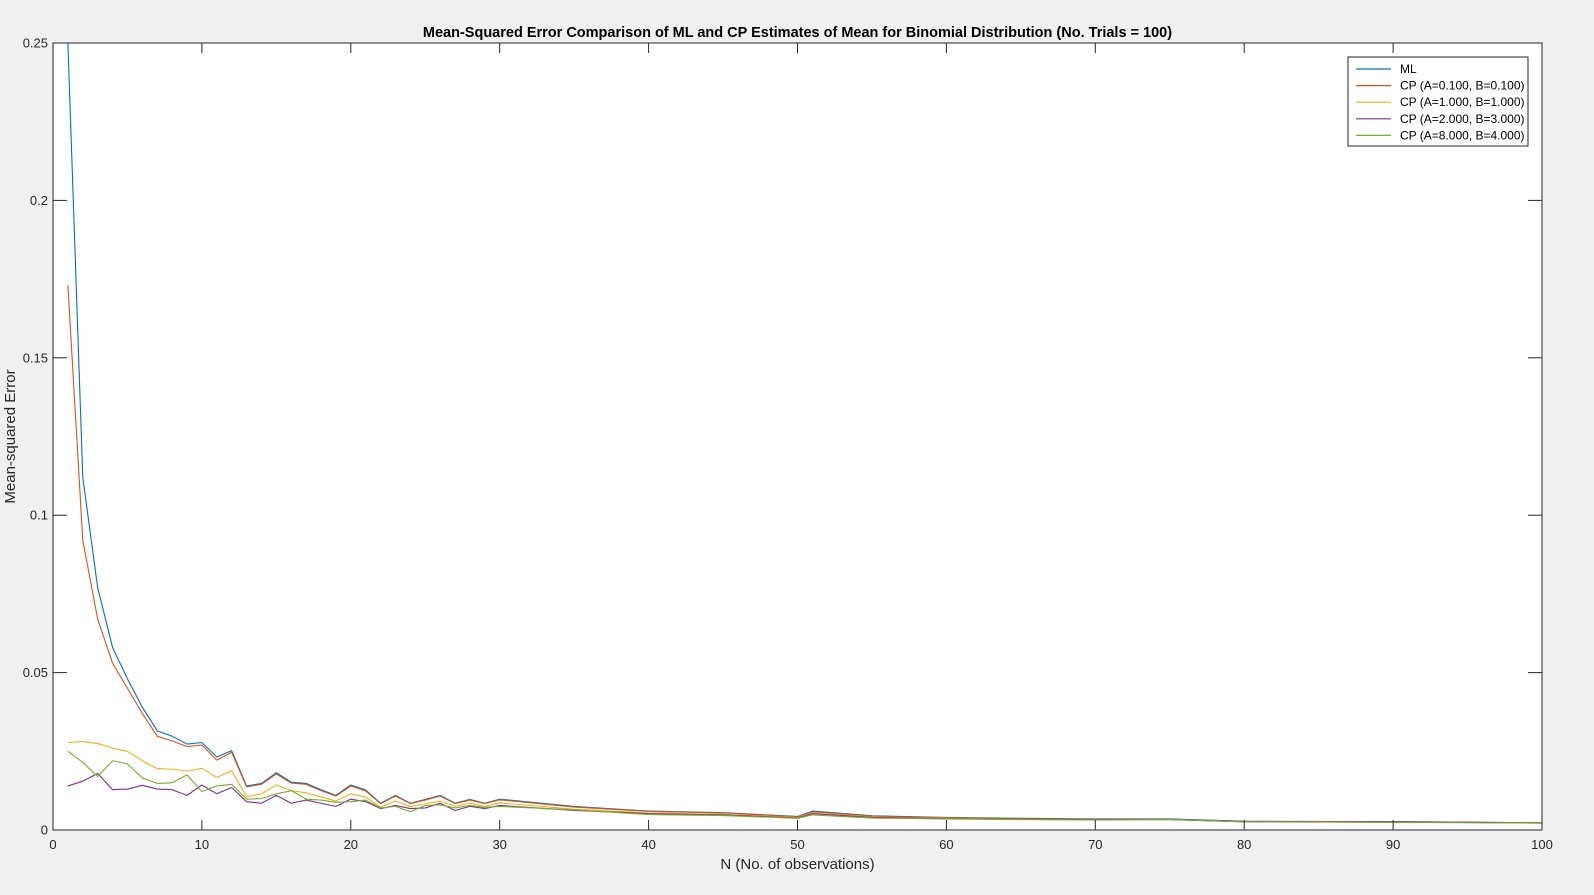 Image resolution: width=1594 pixels, height=895 pixels. Describe the element at coordinates (499, 844) in the screenshot. I see `x-tick-label: 30` at that location.